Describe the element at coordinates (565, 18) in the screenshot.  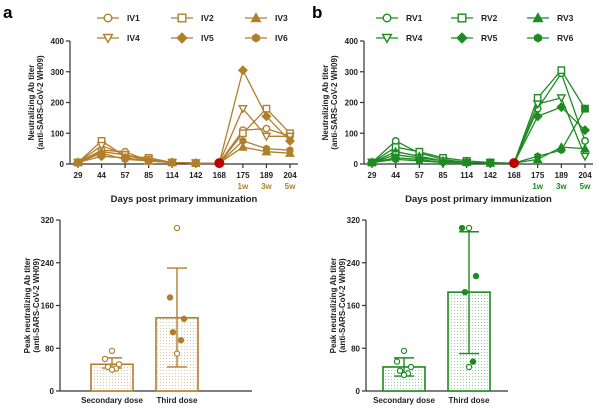
I see `legend-label: RV3` at that location.